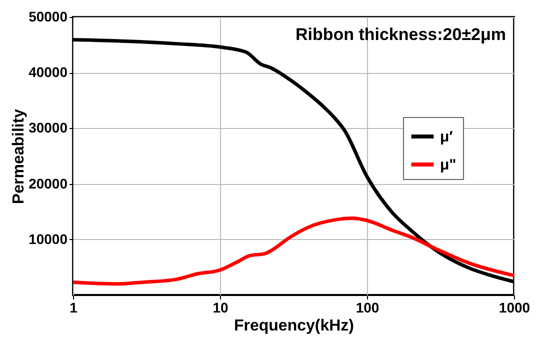  I want to click on y-tick-label: 20000, so click(48, 183).